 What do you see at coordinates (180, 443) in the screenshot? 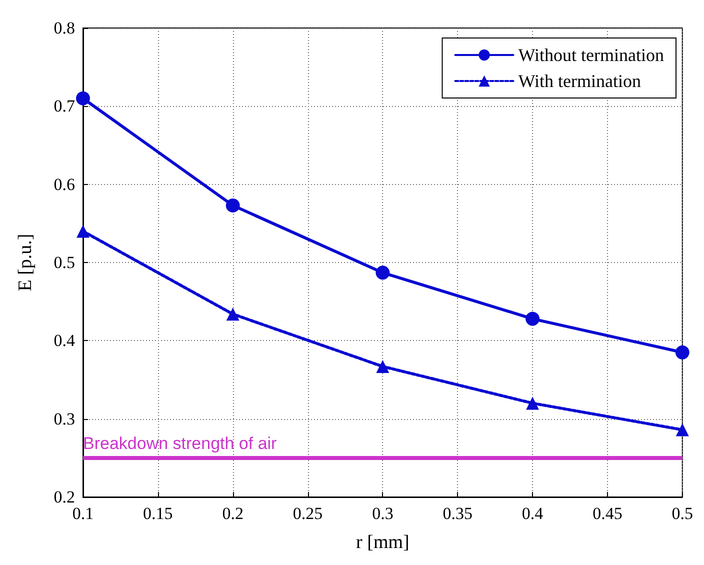
I see `ref-line-label: Breakdown strength of air` at bounding box center [180, 443].